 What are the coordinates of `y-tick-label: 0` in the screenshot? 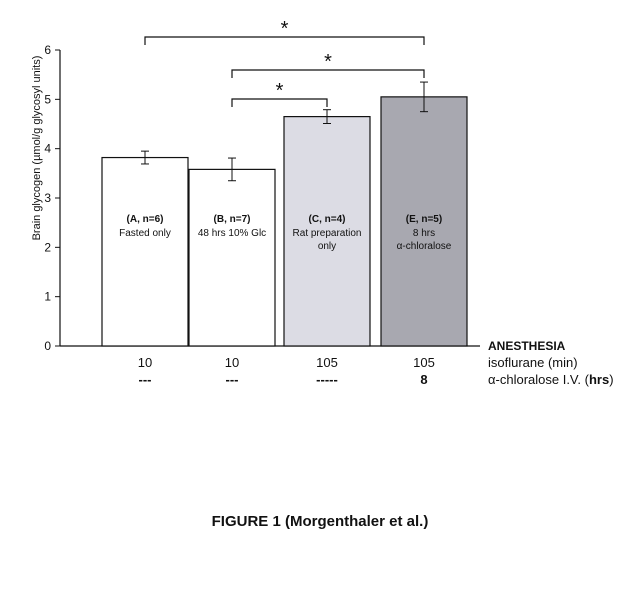 It's located at (47, 346).